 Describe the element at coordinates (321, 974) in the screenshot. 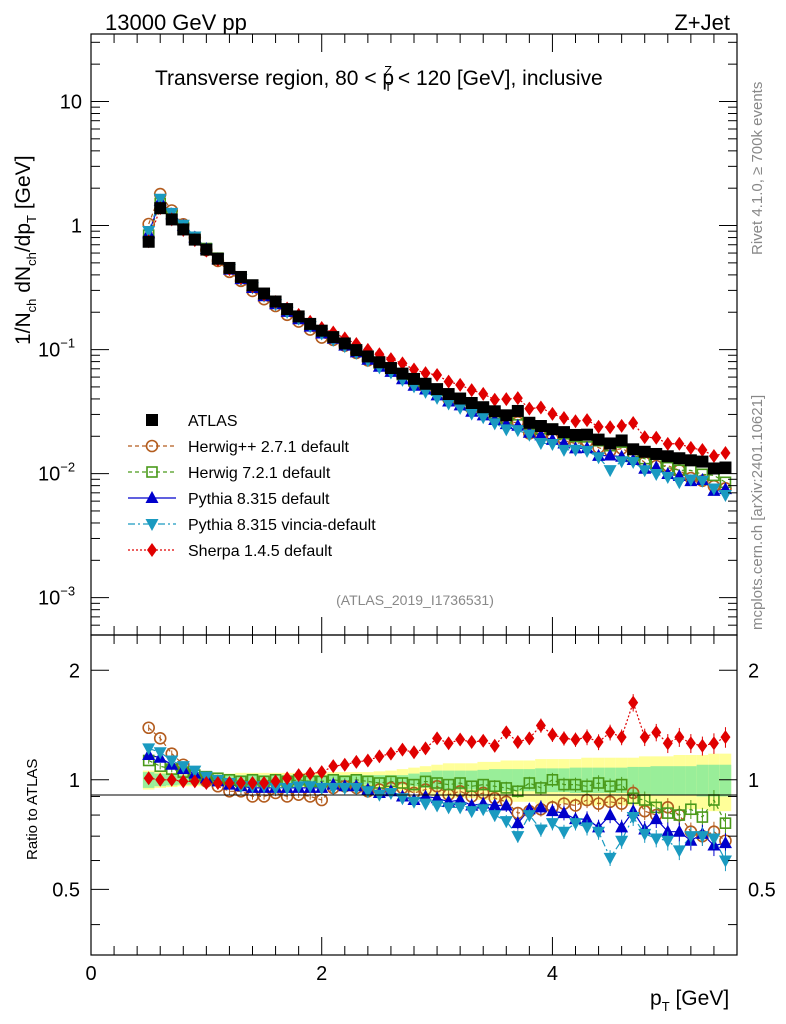

I see `x-tick-label: 2` at that location.